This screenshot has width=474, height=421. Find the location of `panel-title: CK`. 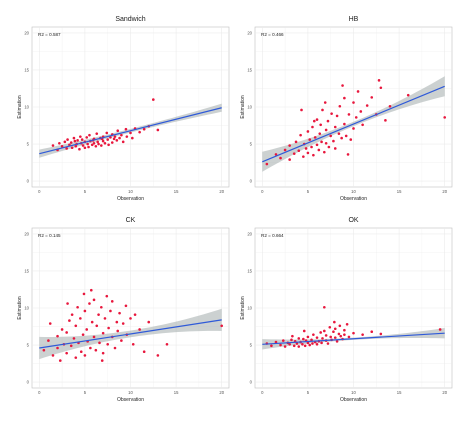

panel-title: CK is located at coordinates (131, 220).